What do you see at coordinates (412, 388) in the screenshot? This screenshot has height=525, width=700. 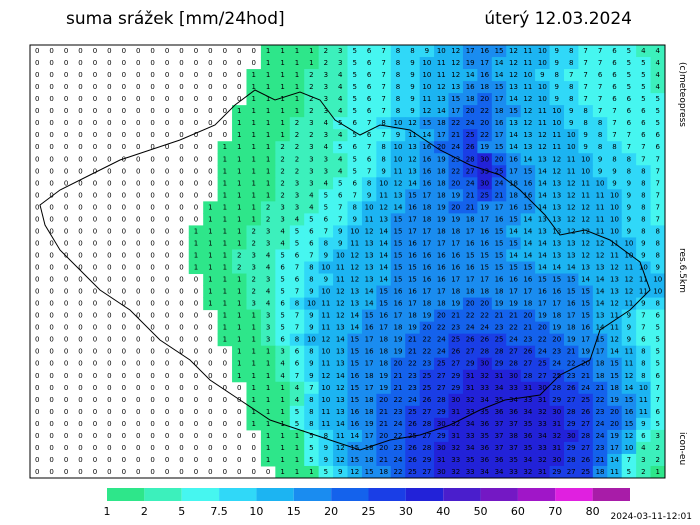 I see `cell-value: 23` at bounding box center [412, 388].